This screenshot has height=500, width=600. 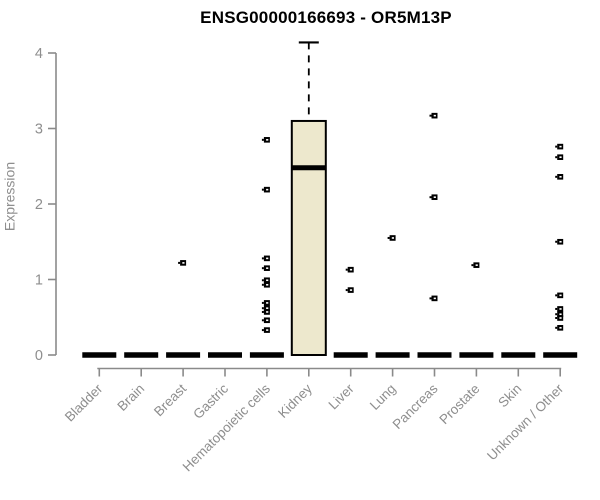 What do you see at coordinates (459, 404) in the screenshot?
I see `x-tick-label: Prostate` at bounding box center [459, 404].